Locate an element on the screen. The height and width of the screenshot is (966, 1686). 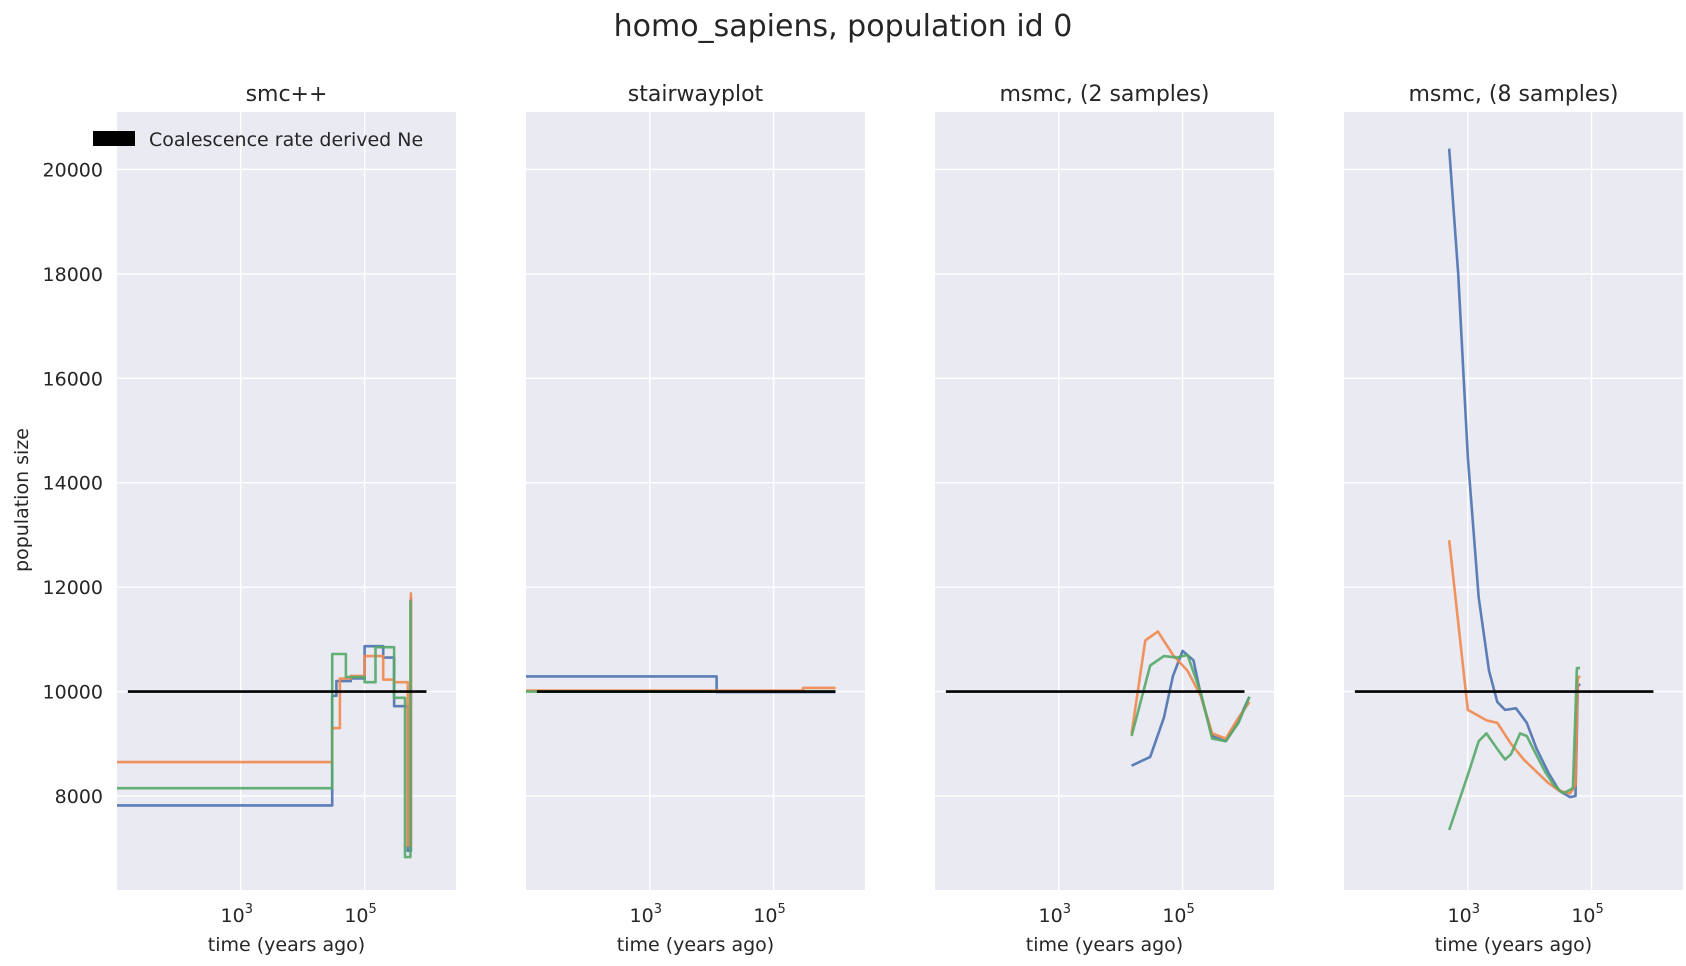
y-tick-label: 14000 is located at coordinates (73, 484).